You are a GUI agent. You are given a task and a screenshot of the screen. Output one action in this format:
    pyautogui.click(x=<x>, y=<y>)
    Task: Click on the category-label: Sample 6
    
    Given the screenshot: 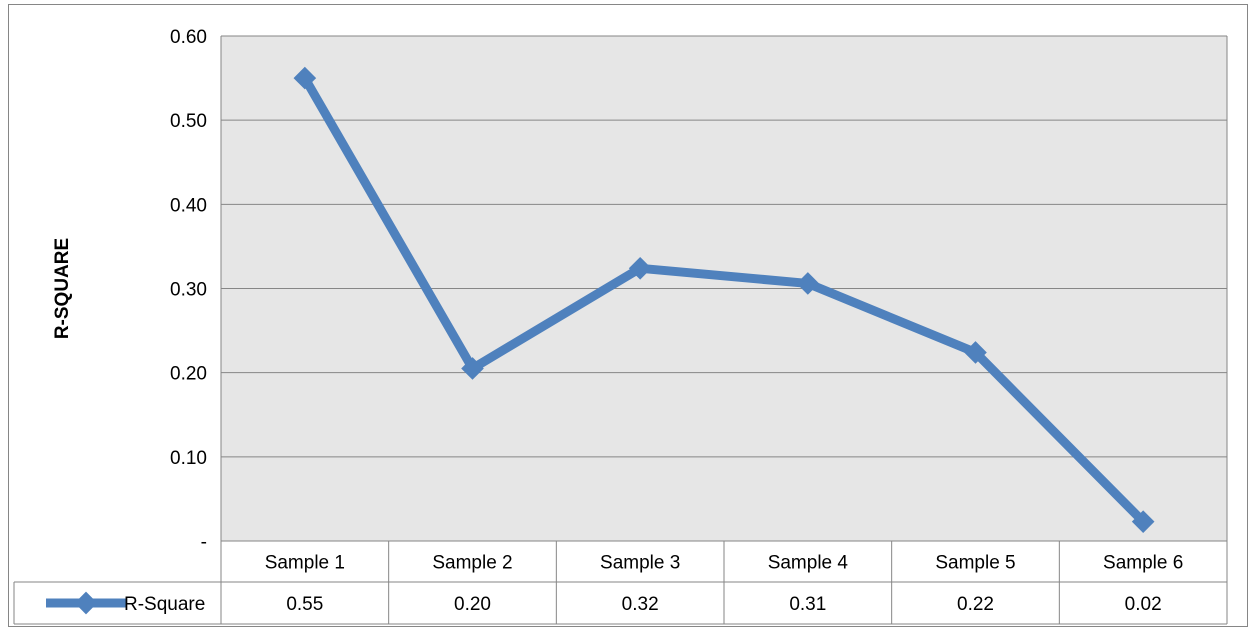 What is the action you would take?
    pyautogui.click(x=1143, y=563)
    